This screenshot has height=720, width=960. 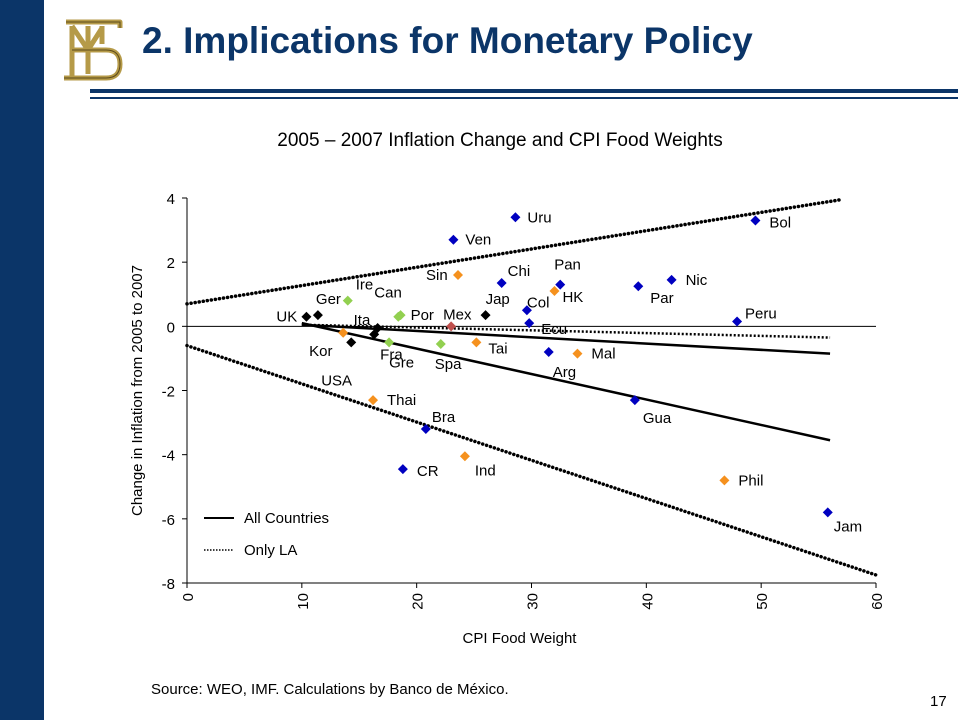 I want to click on data-point-sin, so click(x=458, y=275).